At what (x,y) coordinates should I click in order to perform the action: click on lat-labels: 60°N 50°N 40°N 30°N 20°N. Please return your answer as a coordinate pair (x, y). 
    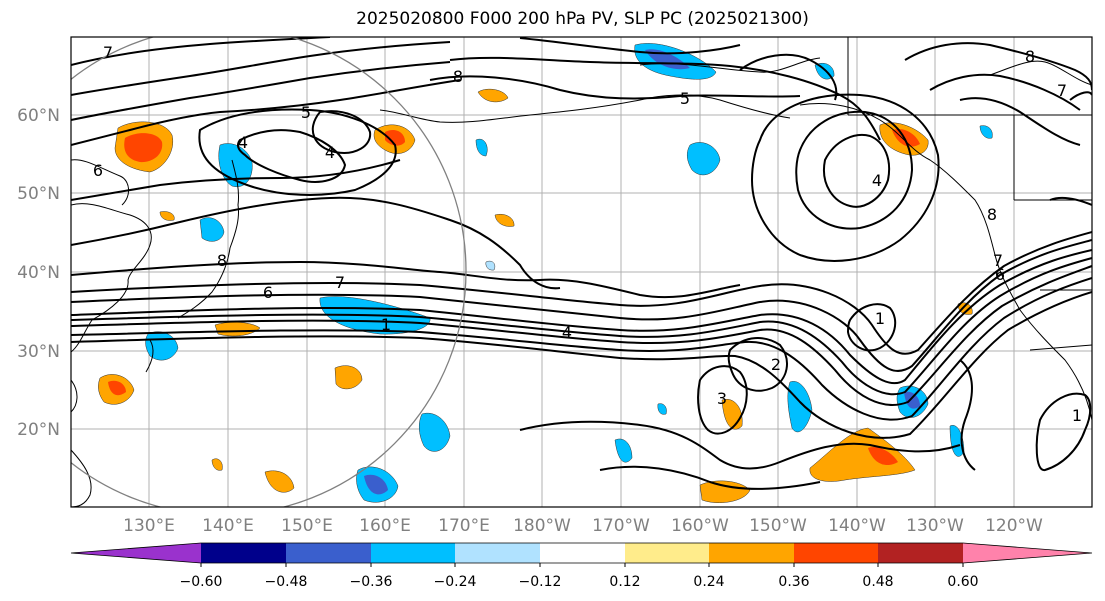
    Looking at the image, I should click on (38, 273).